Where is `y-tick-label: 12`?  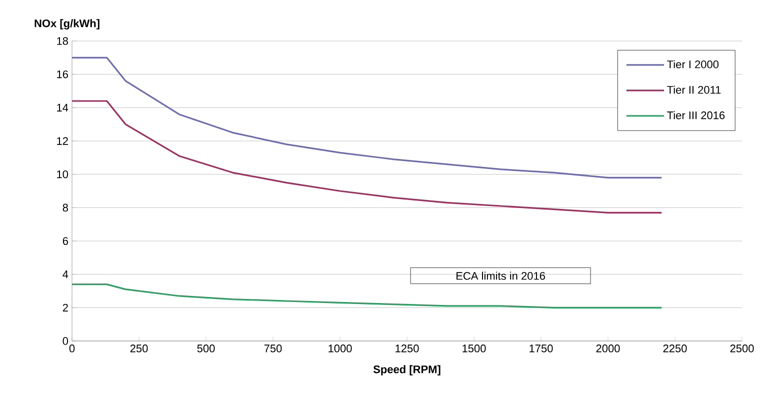 y-tick-label: 12 is located at coordinates (62, 141).